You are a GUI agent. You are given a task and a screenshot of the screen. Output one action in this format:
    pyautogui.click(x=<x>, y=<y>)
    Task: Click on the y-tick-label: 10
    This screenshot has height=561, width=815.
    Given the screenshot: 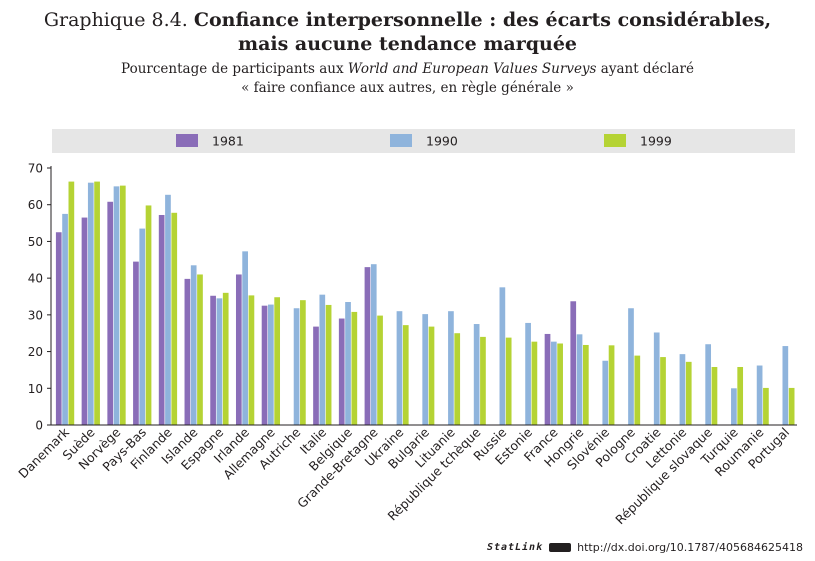 What is the action you would take?
    pyautogui.click(x=35, y=389)
    